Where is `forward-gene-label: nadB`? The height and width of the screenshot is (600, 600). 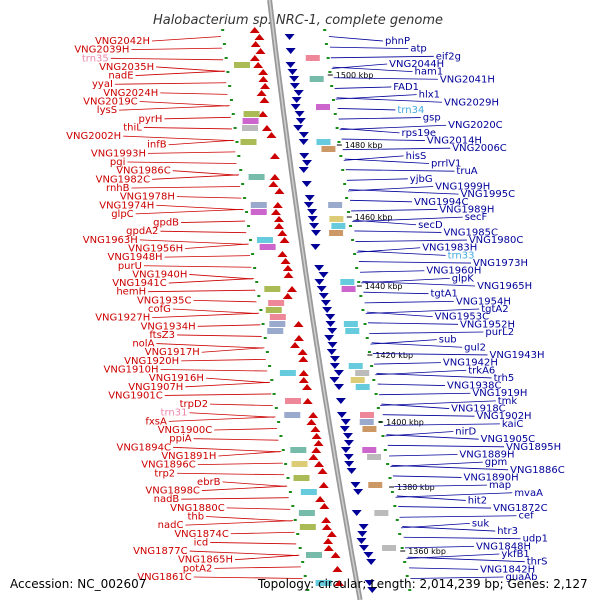
forward-gene-label: nadB is located at coordinates (167, 499).